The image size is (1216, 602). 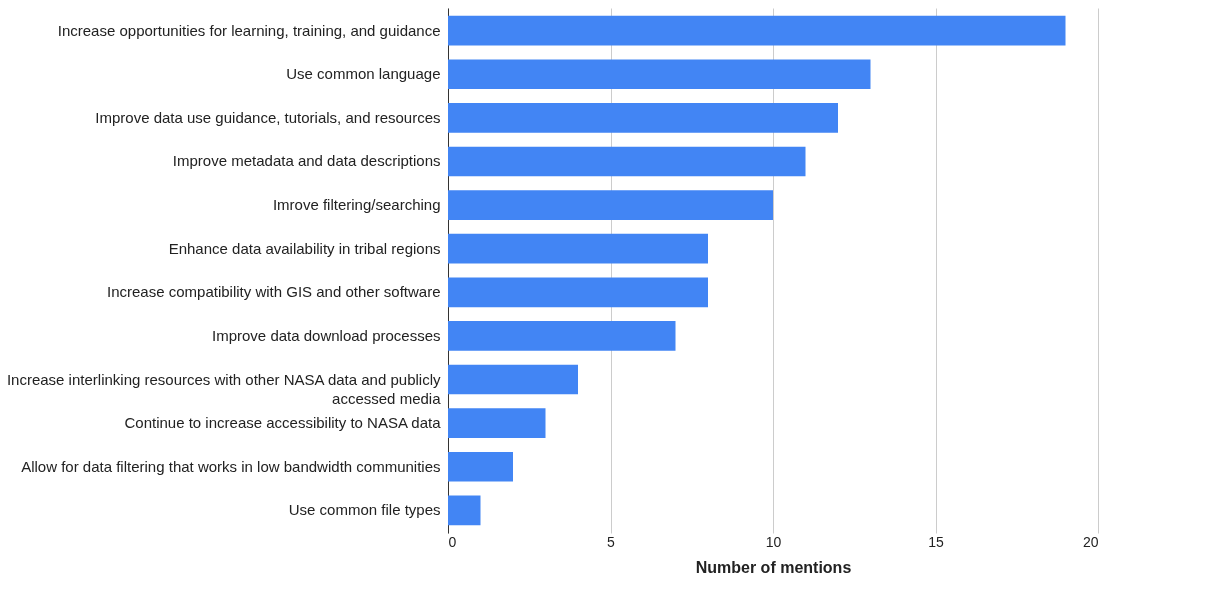 What do you see at coordinates (268, 117) in the screenshot?
I see `y-tick-label: Improve data use guidance, tutorials, and resources` at bounding box center [268, 117].